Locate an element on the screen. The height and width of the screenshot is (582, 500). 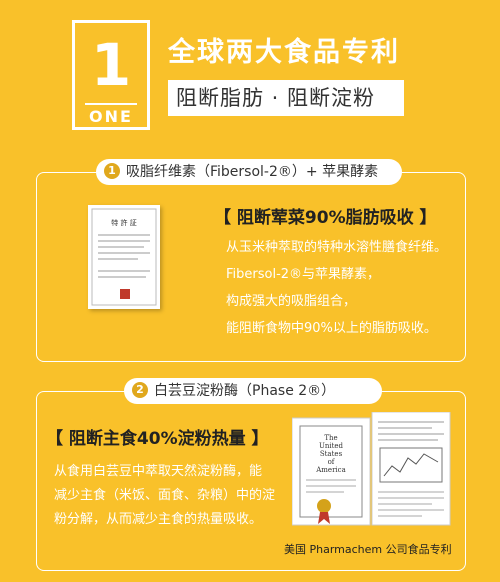
section-1-pill: 1 吸脂纤维素（Fibersol-2®）+ 苹果酵素 is located at coordinates (249, 172).